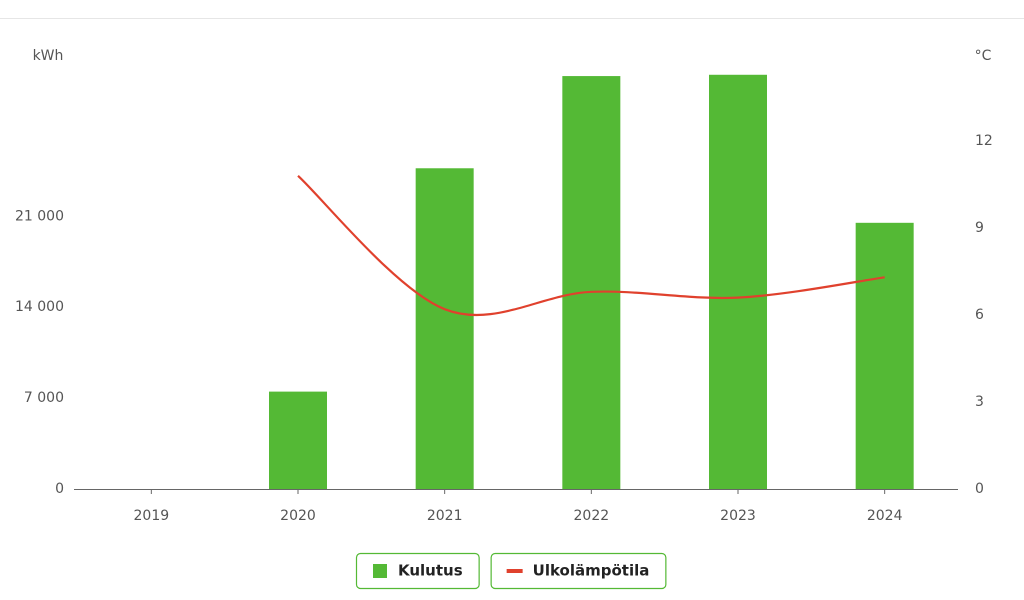 Image resolution: width=1024 pixels, height=600 pixels. I want to click on legend-item: Ulkolämpötila, so click(578, 571).